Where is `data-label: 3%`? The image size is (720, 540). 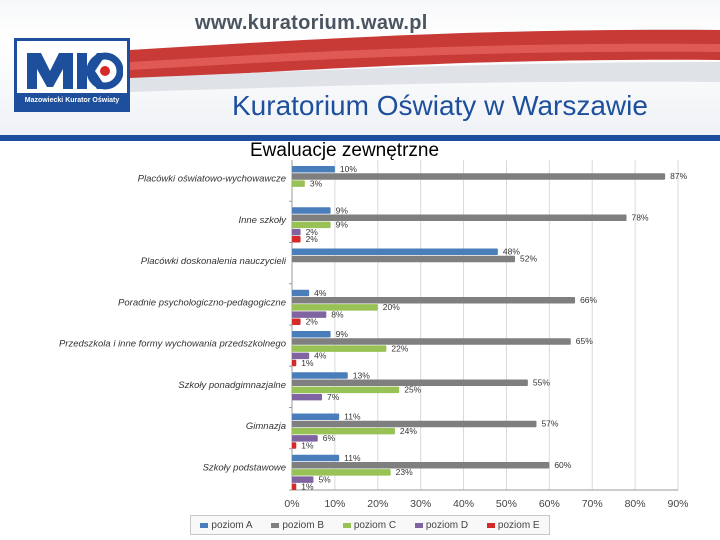
data-label: 3% is located at coordinates (316, 183).